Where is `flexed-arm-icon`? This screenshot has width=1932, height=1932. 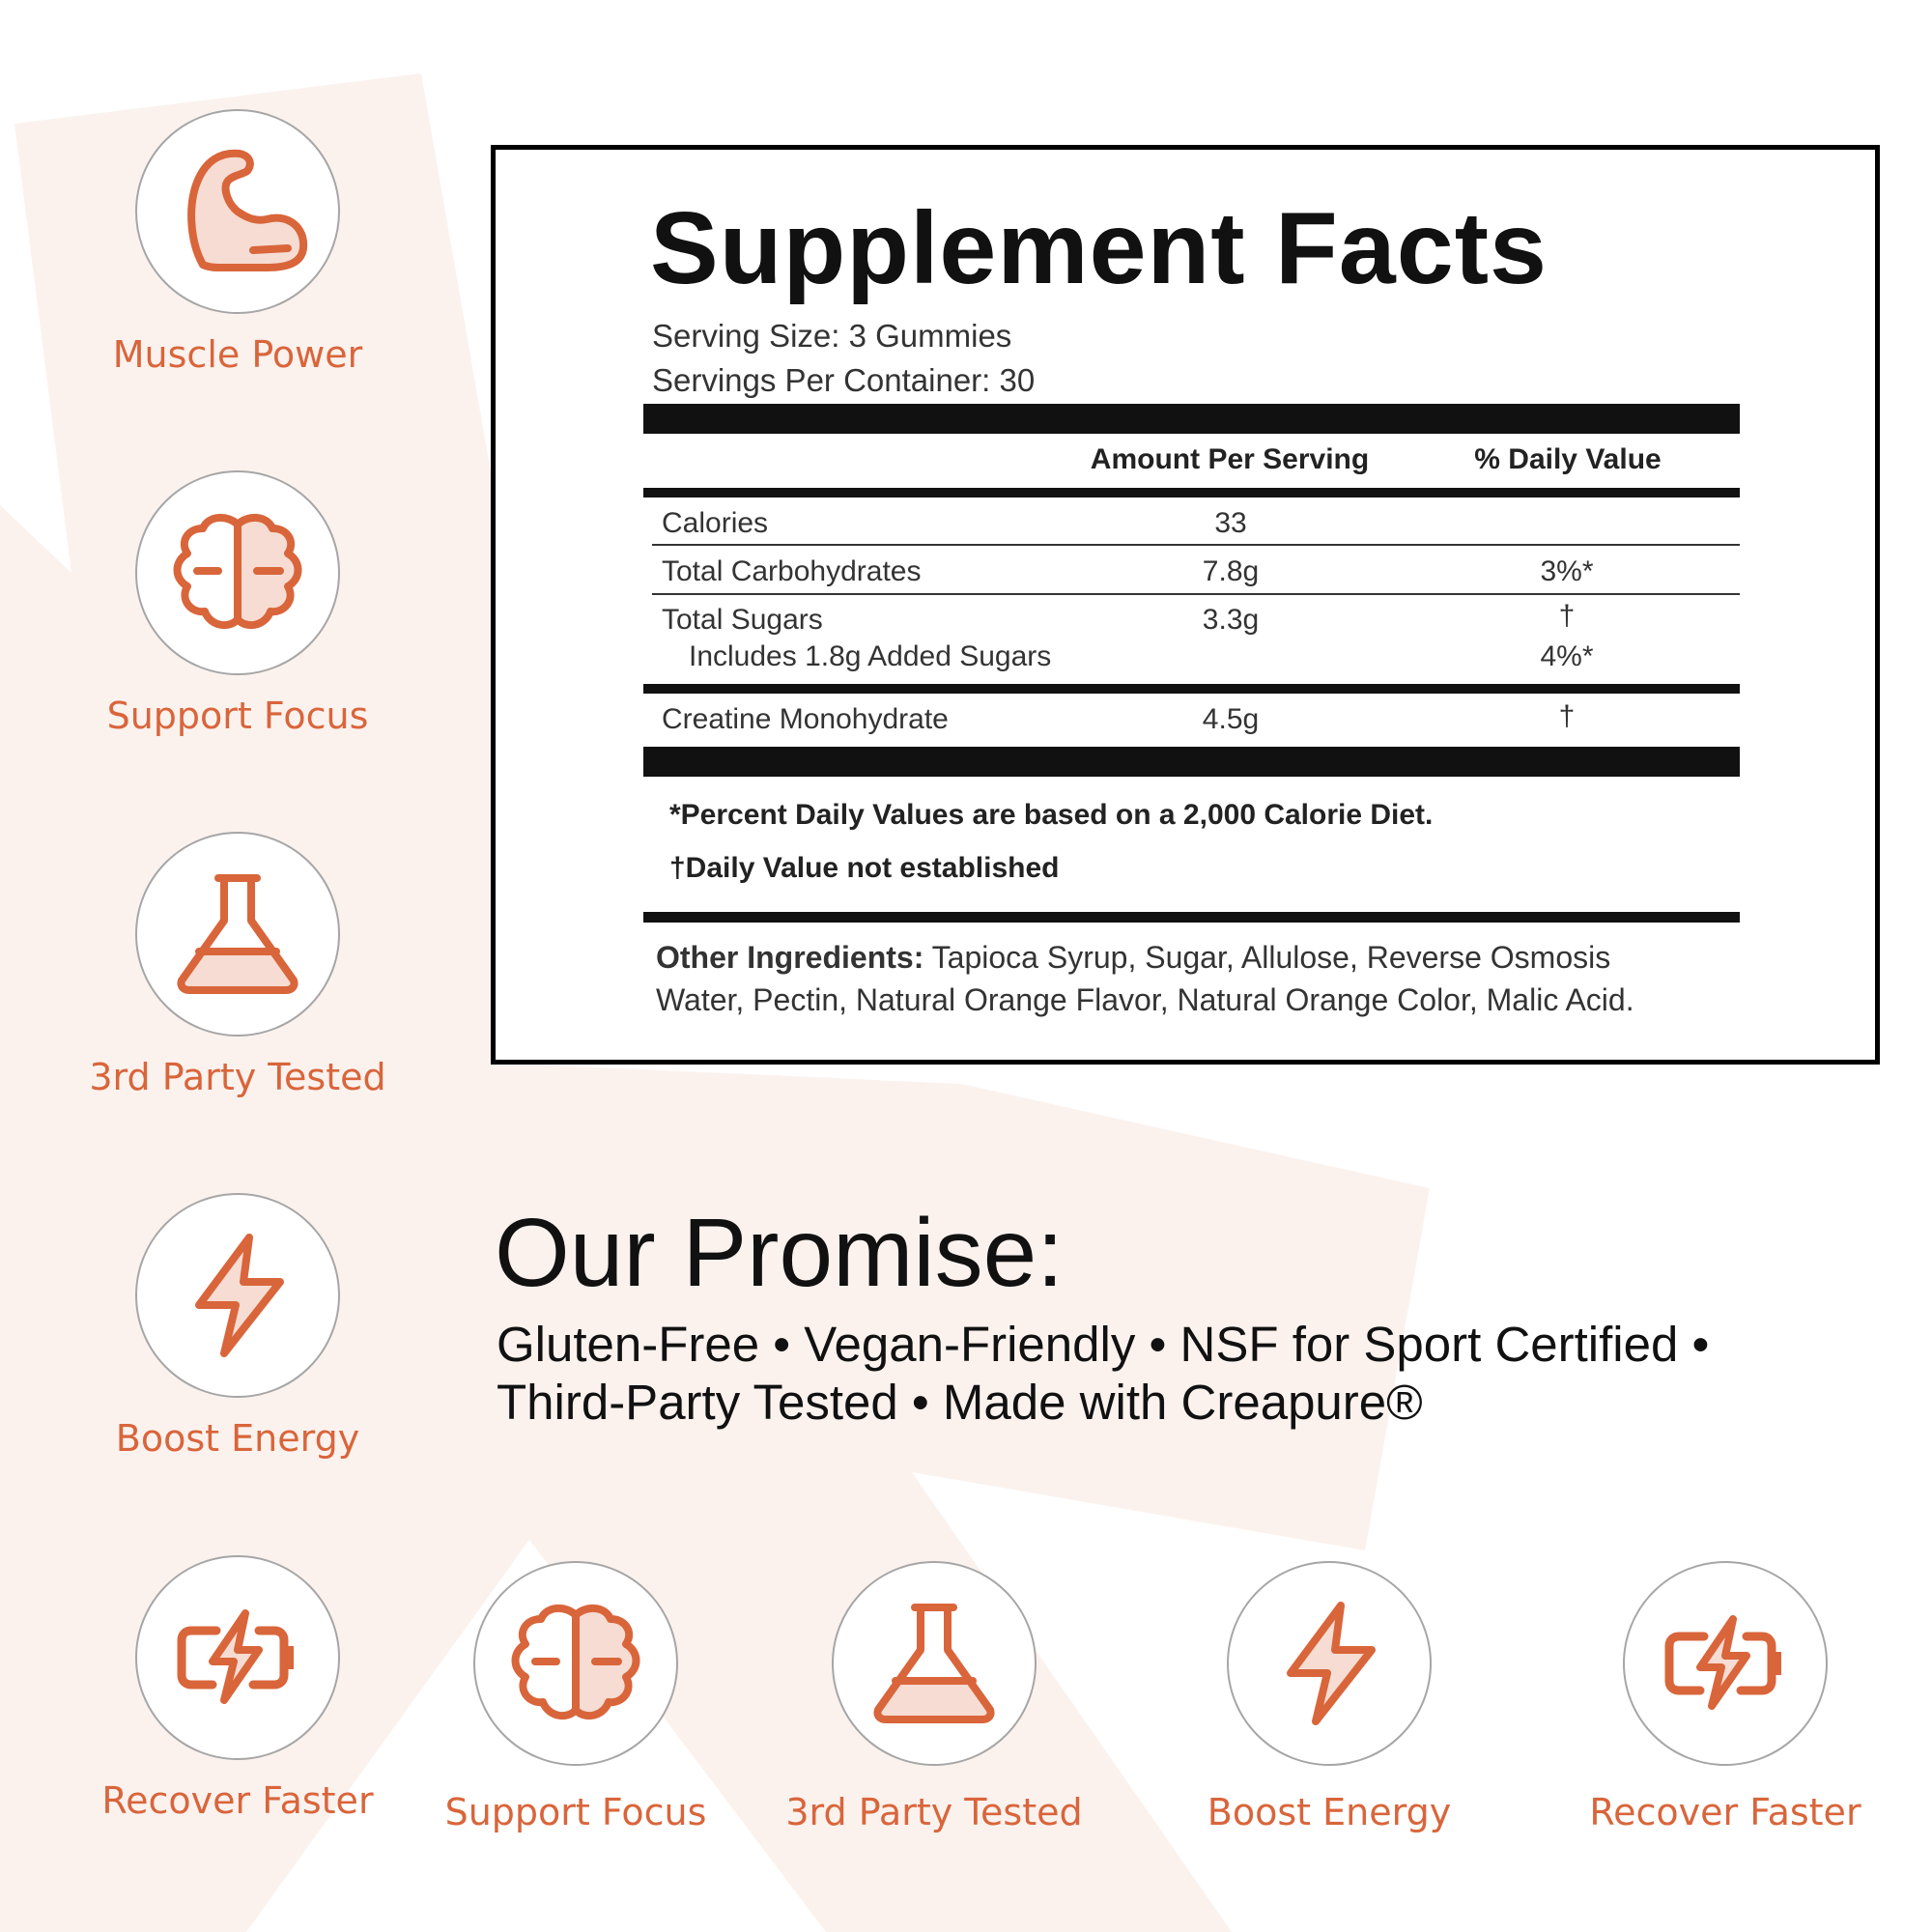
flexed-arm-icon is located at coordinates (237, 211).